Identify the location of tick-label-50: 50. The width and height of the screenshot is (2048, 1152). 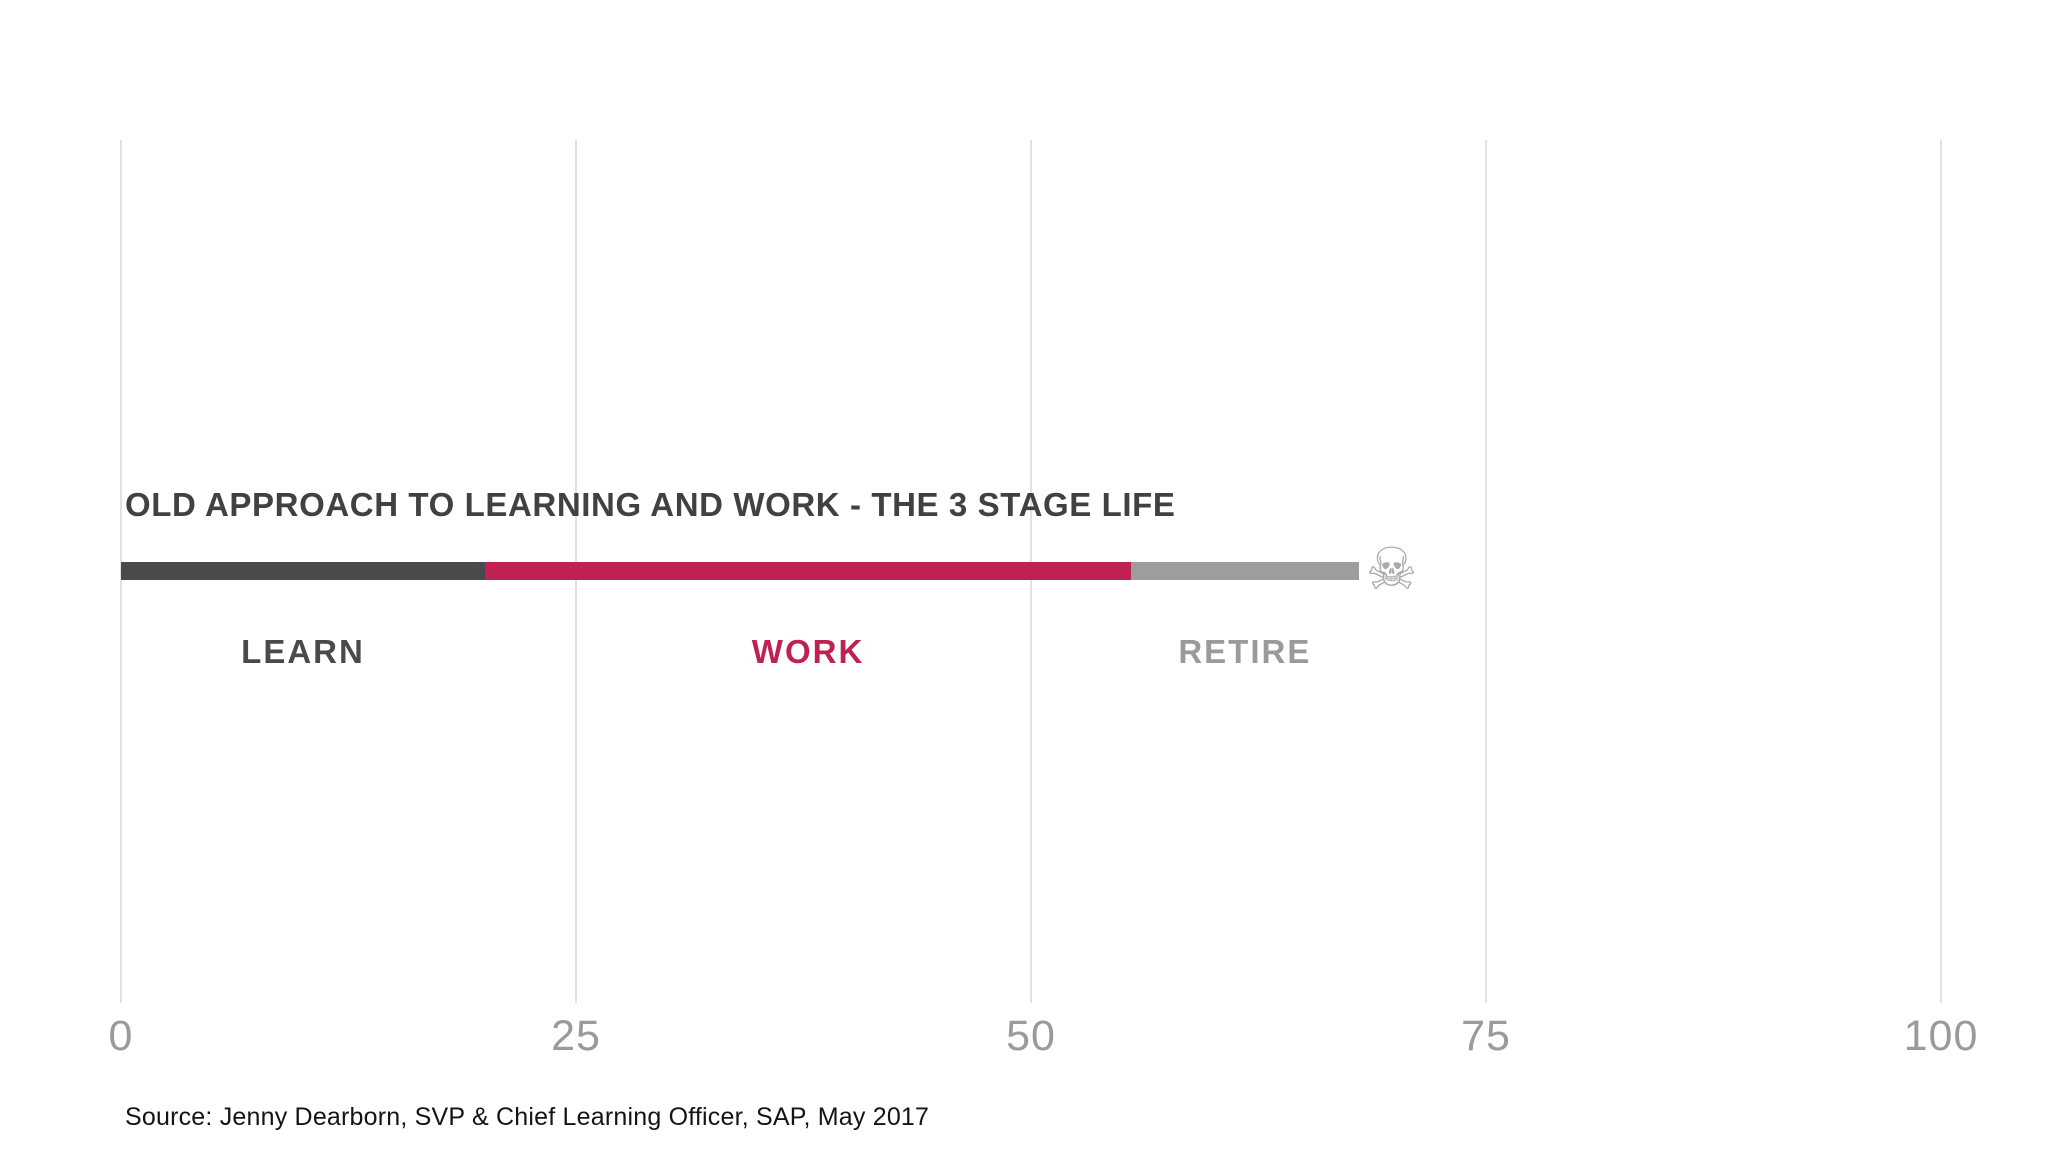
(1031, 1036).